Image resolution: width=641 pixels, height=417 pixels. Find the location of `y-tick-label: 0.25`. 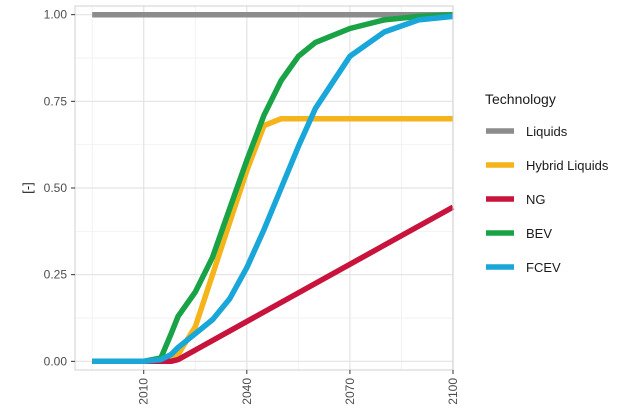

y-tick-label: 0.25 is located at coordinates (56, 275).